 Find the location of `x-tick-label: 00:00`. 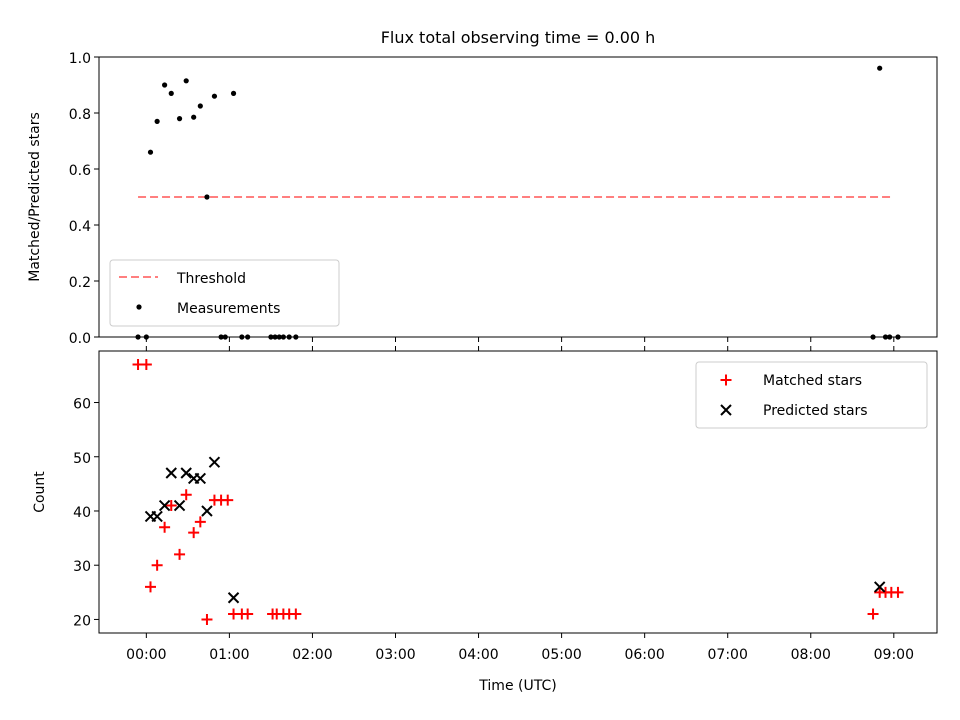

x-tick-label: 00:00 is located at coordinates (146, 655).